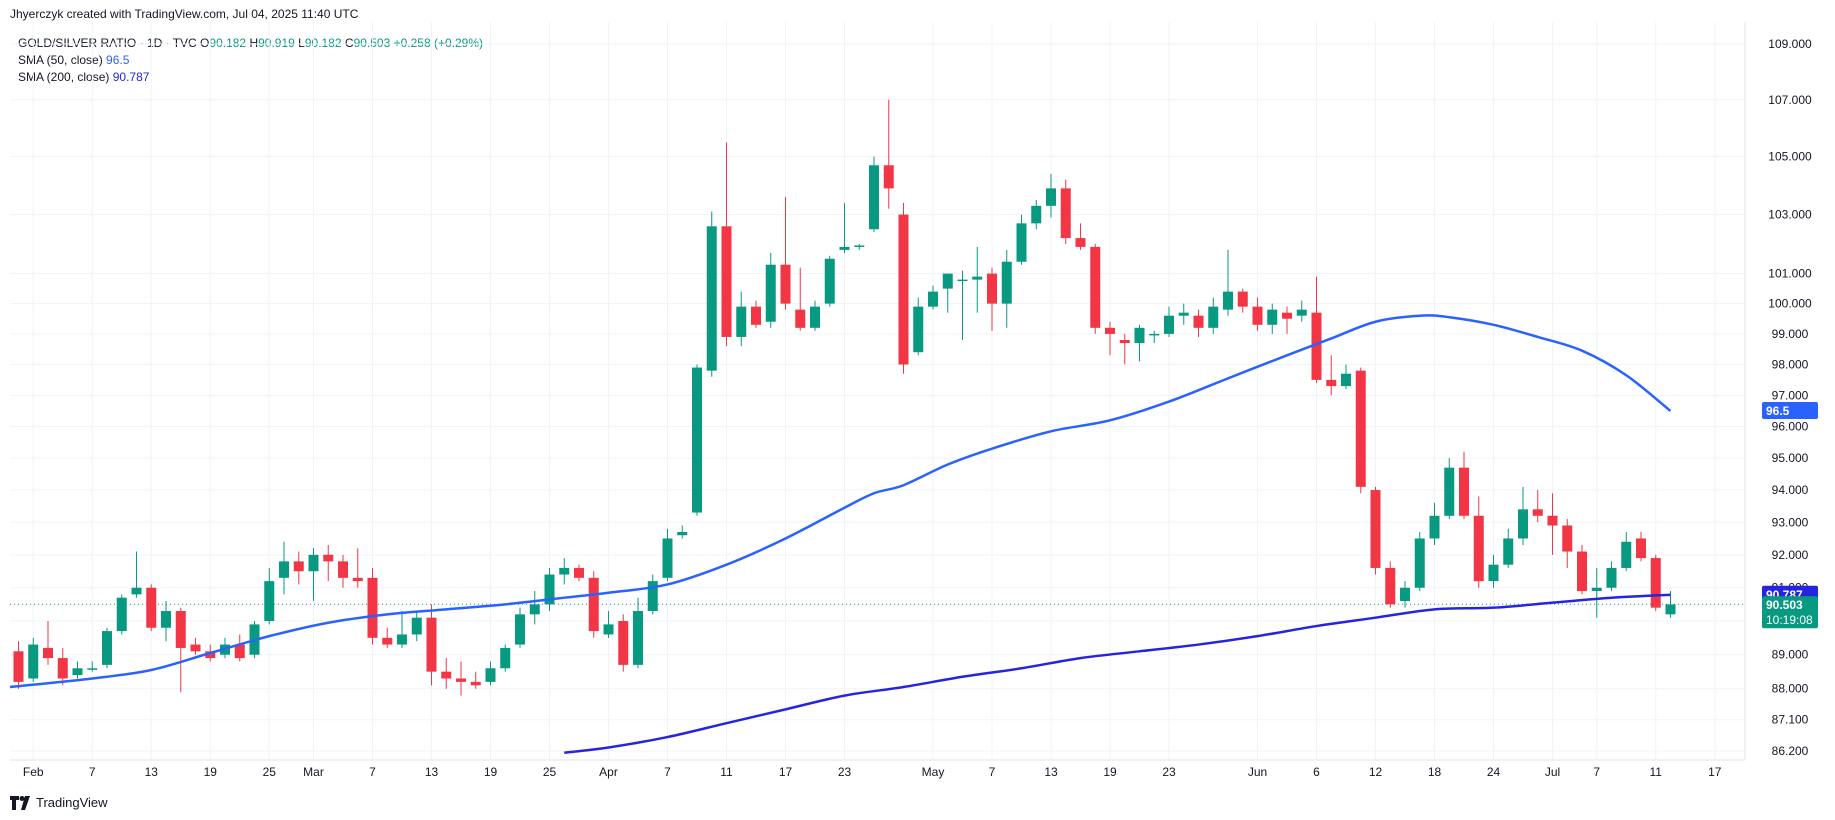  What do you see at coordinates (438, 43) in the screenshot?
I see `change-value: +0.258 (+0.29%)` at bounding box center [438, 43].